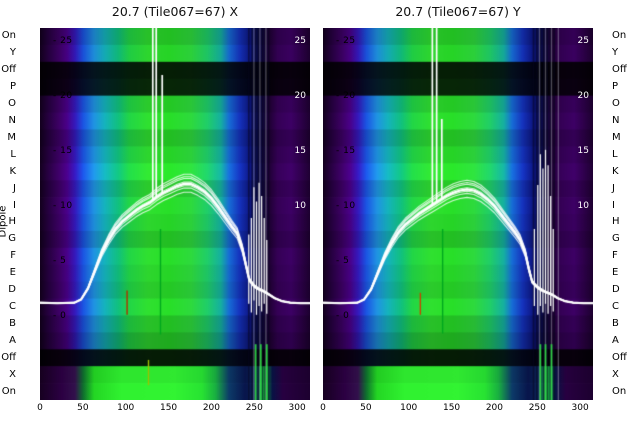 This screenshot has width=640, height=440. I want to click on dipole-row-label-left: P, so click(12, 87).